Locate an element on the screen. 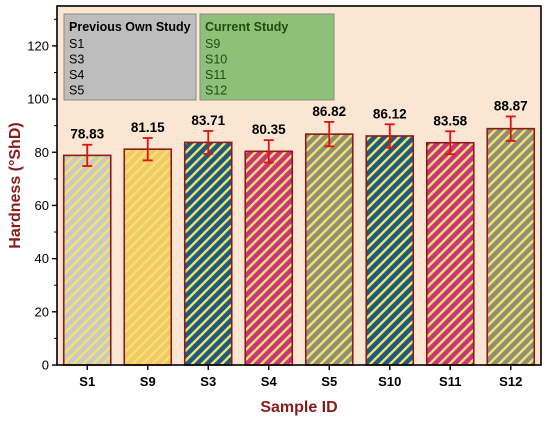  legend-item-s12: S12 is located at coordinates (216, 91).